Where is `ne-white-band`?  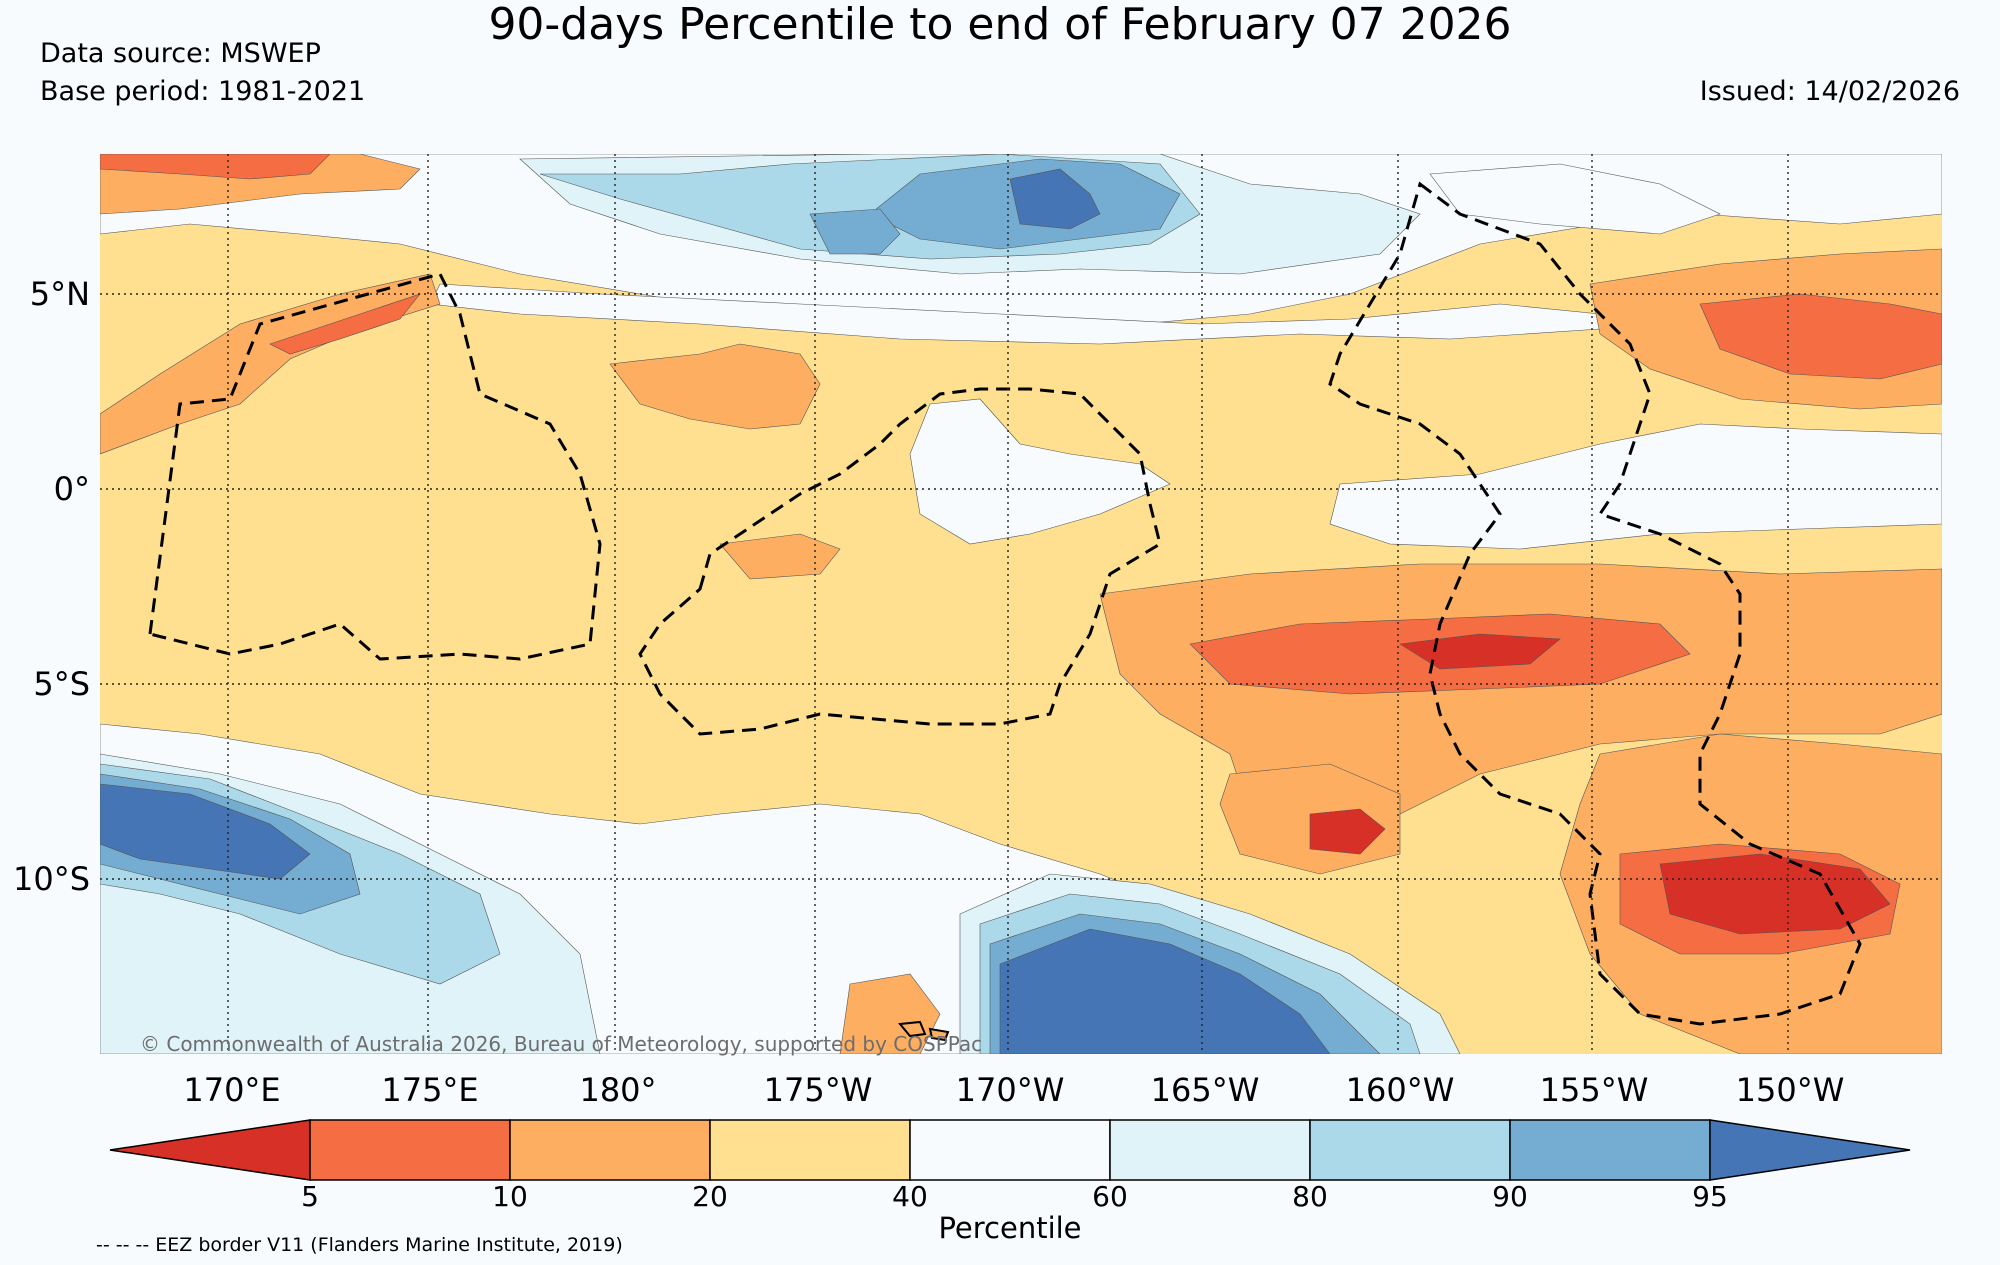 ne-white-band is located at coordinates (1635, 486).